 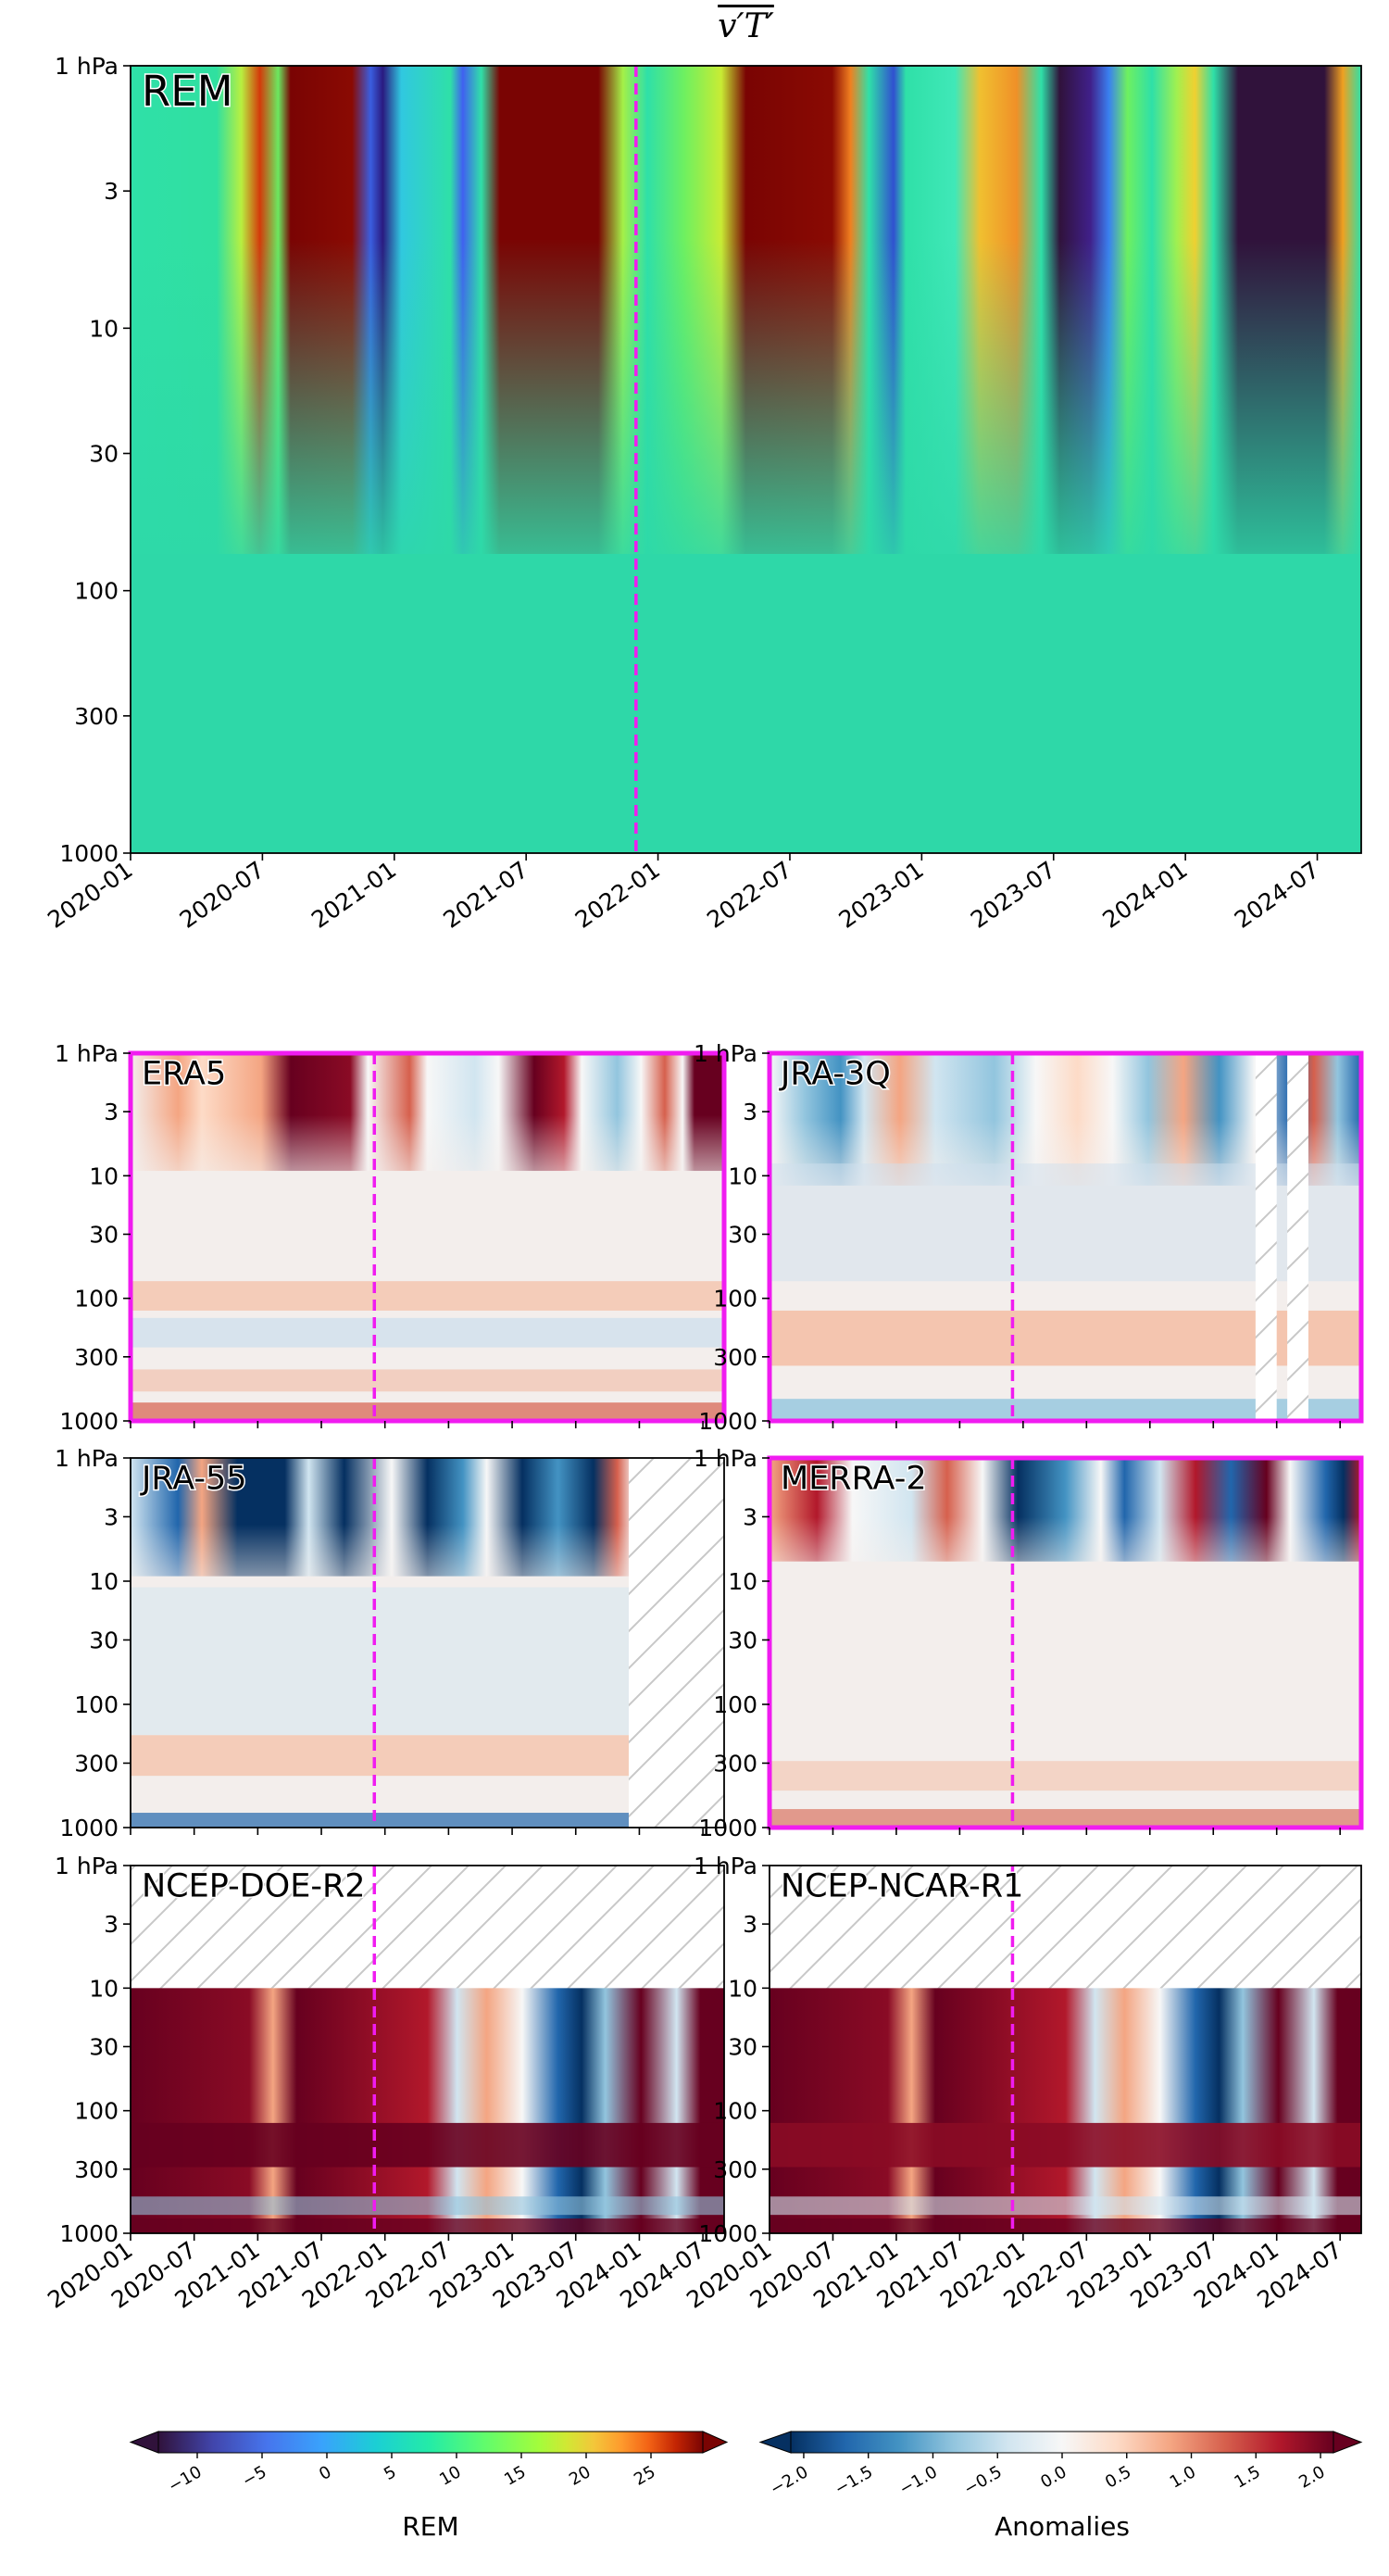 What do you see at coordinates (90, 895) in the screenshot?
I see `x-tick-label: 2020-01` at bounding box center [90, 895].